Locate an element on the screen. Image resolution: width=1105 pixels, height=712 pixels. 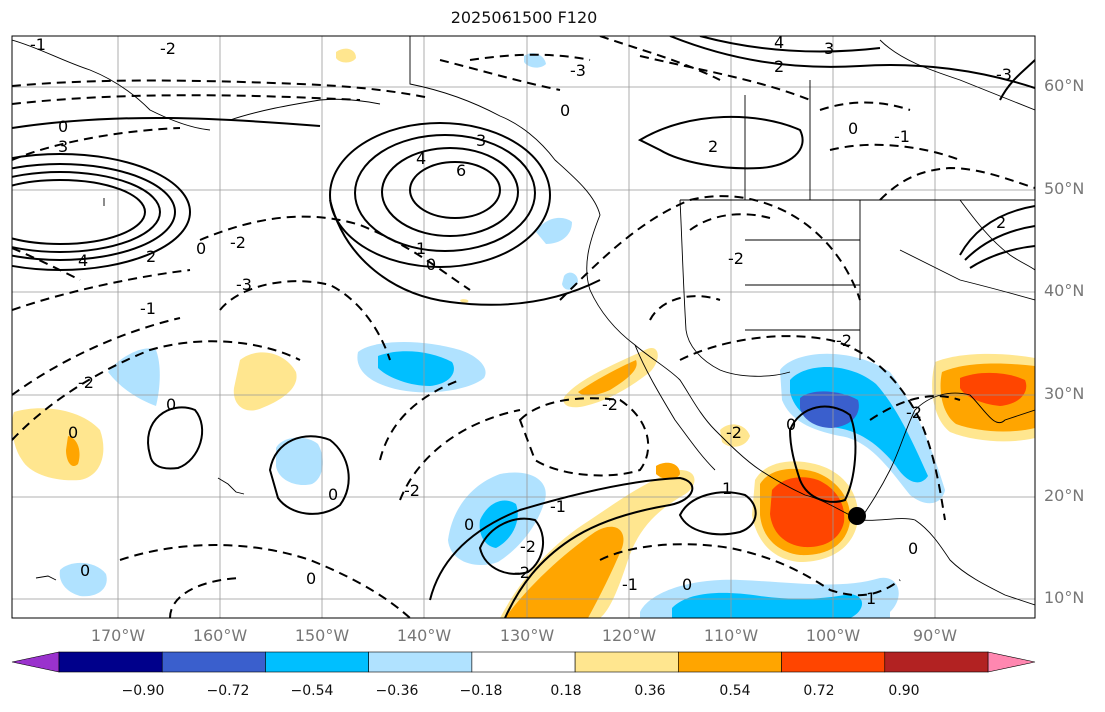
cool-shade-alaska is located at coordinates (535, 60).